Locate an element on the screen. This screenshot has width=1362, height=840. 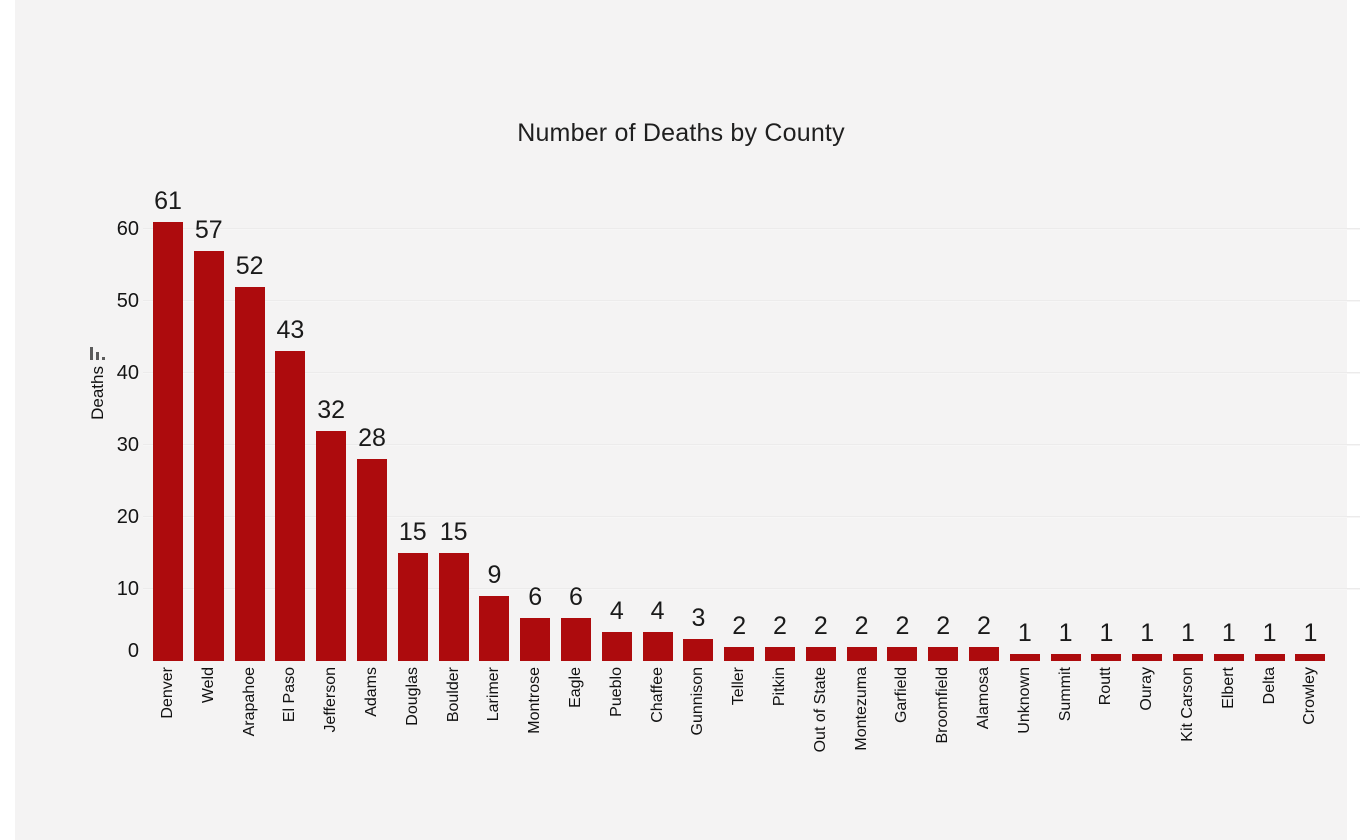
x-tick-label-out-of-state: Out of State is located at coordinates (820, 710).